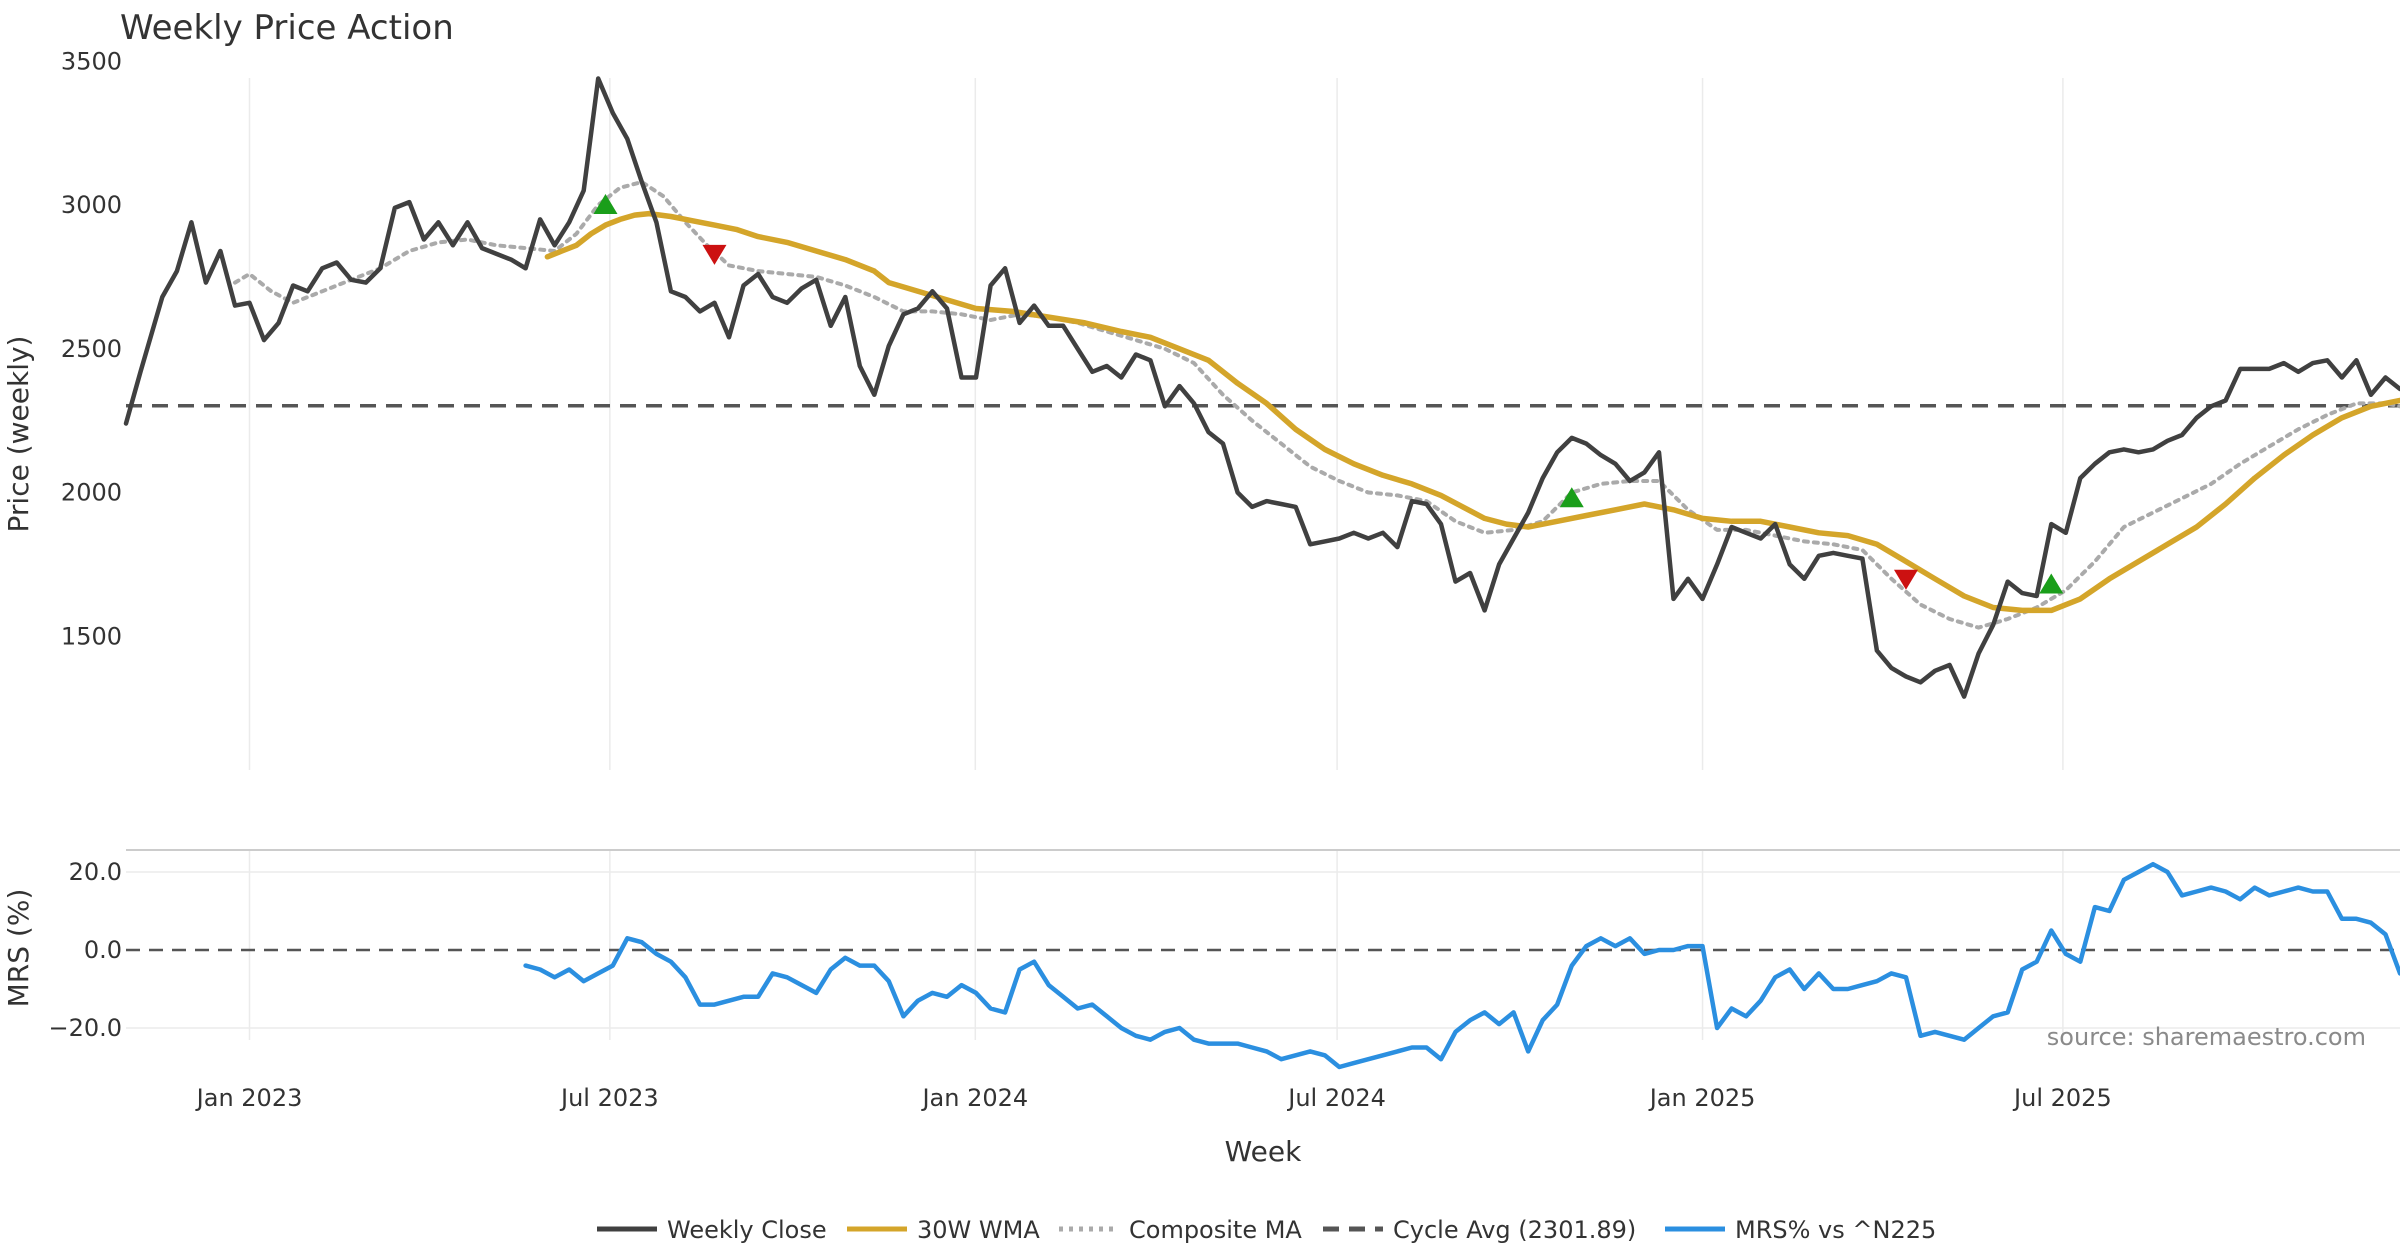 Image resolution: width=2400 pixels, height=1260 pixels. What do you see at coordinates (1702, 1098) in the screenshot?
I see `x-tick-label: Jan 2025` at bounding box center [1702, 1098].